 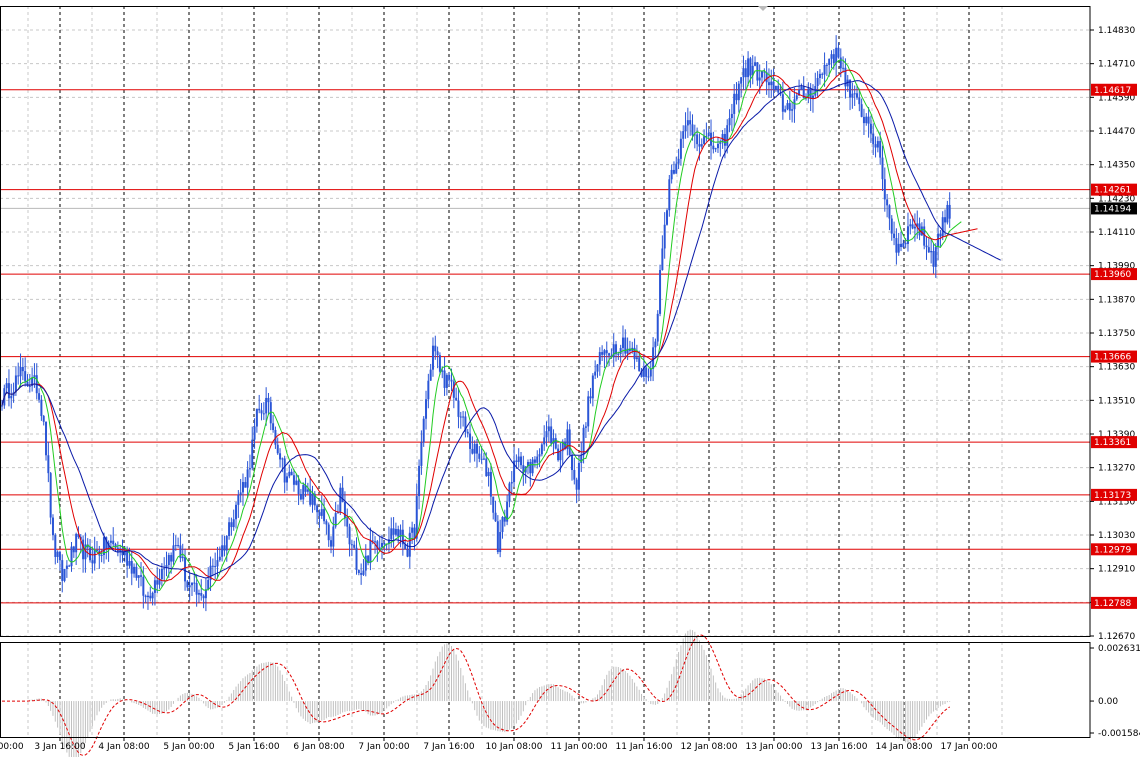 What do you see at coordinates (1114, 189) in the screenshot?
I see `level-tag` at bounding box center [1114, 189].